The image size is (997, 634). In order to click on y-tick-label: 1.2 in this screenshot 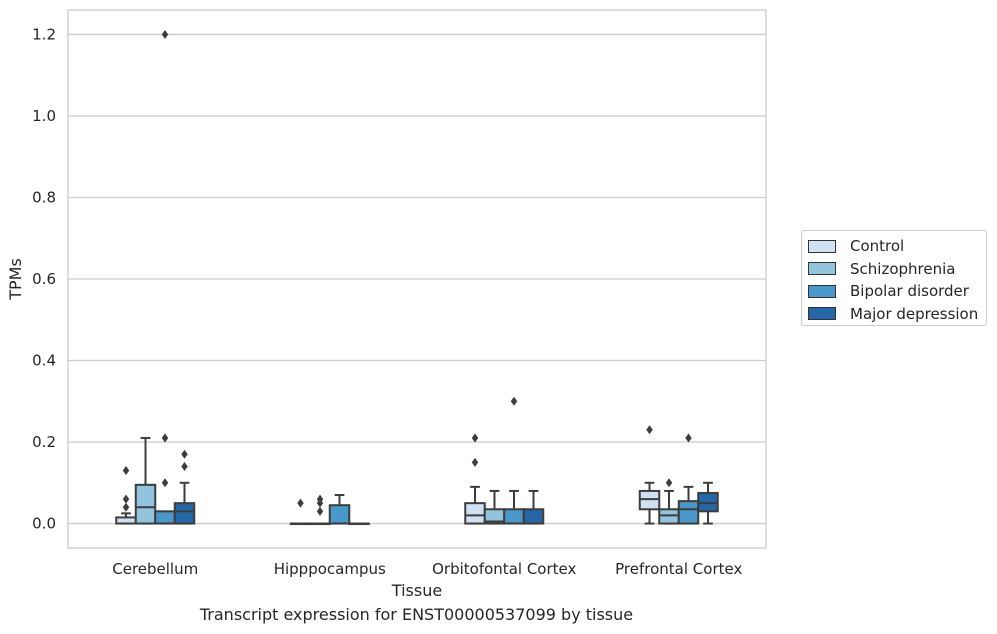, I will do `click(44, 34)`.